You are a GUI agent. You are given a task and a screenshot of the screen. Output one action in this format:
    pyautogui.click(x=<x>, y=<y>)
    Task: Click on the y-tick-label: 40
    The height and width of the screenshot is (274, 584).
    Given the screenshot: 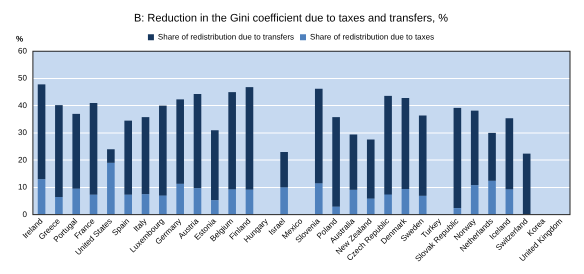 What is the action you would take?
    pyautogui.click(x=23, y=105)
    